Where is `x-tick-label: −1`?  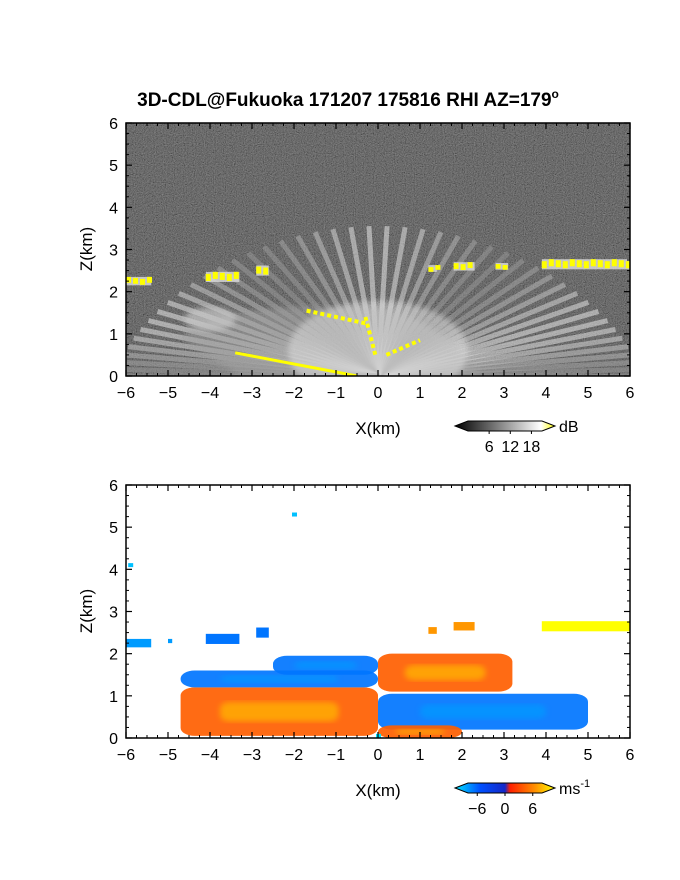
x-tick-label: −1 is located at coordinates (336, 755).